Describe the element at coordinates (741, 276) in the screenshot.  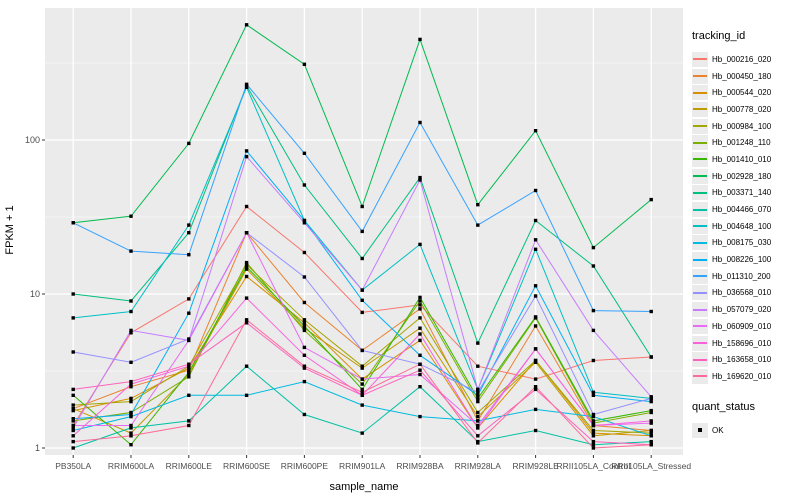
I see `legend-label: Hb_011310_200` at that location.